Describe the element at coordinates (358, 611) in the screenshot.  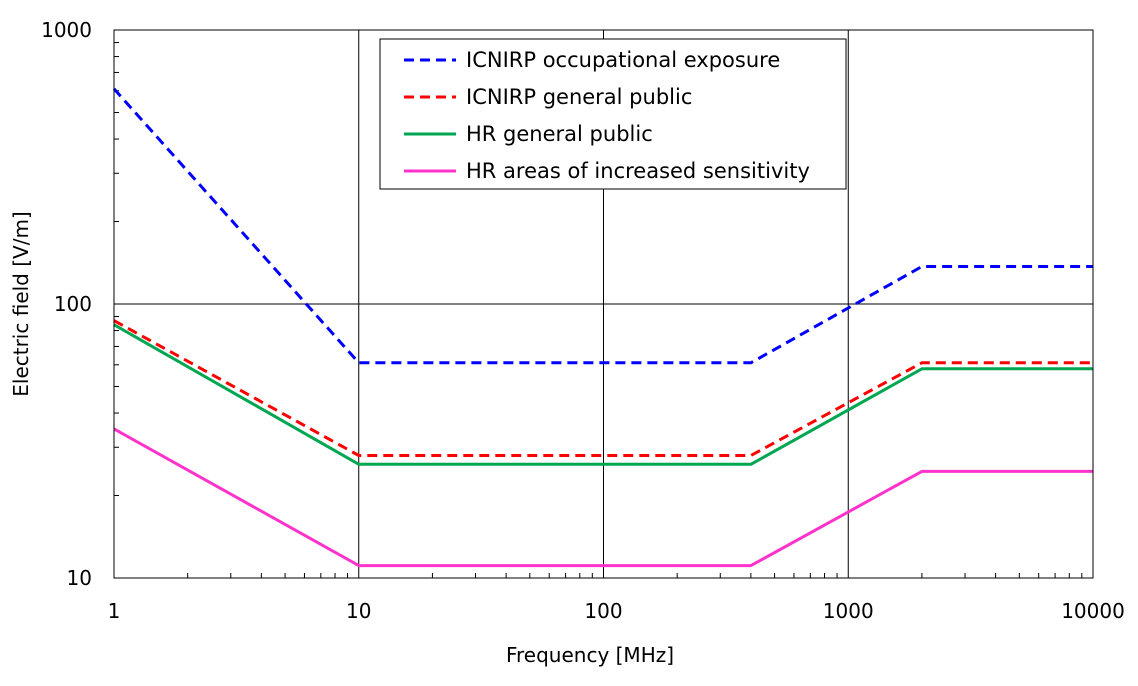
I see `x-tick-label: 10` at that location.